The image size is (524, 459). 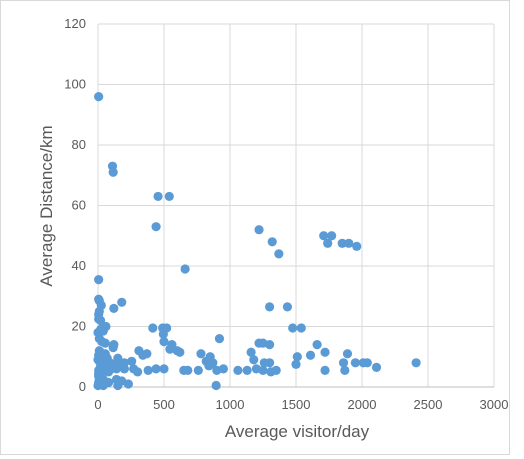 What do you see at coordinates (75, 84) in the screenshot?
I see `y-tick-label: 100` at bounding box center [75, 84].